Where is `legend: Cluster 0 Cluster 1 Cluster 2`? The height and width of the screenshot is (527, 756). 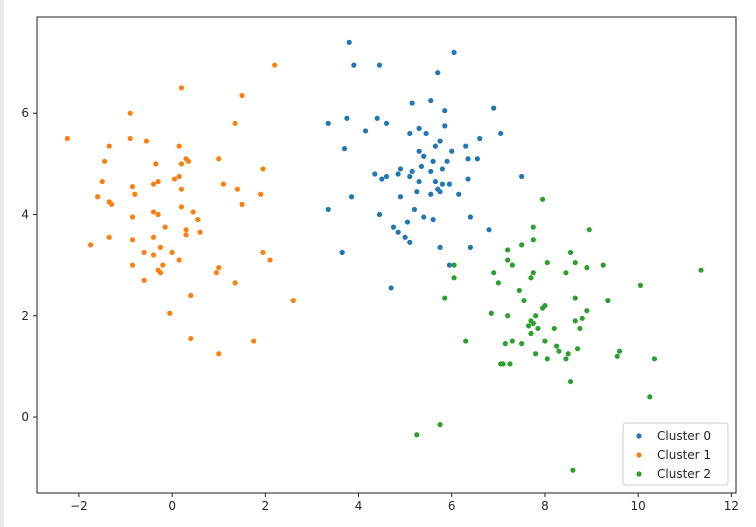 legend: Cluster 0 Cluster 1 Cluster 2 is located at coordinates (675, 454).